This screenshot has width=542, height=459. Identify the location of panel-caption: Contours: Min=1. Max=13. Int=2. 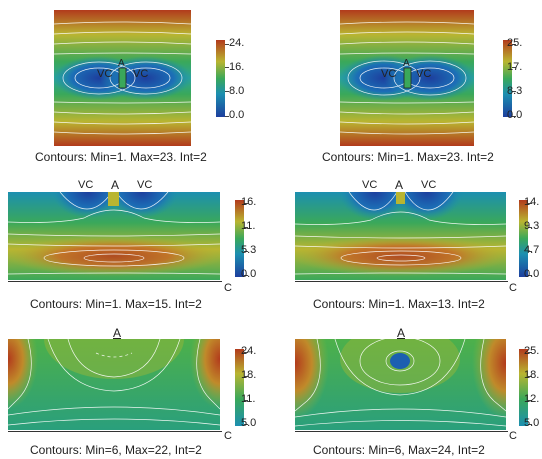
(399, 304).